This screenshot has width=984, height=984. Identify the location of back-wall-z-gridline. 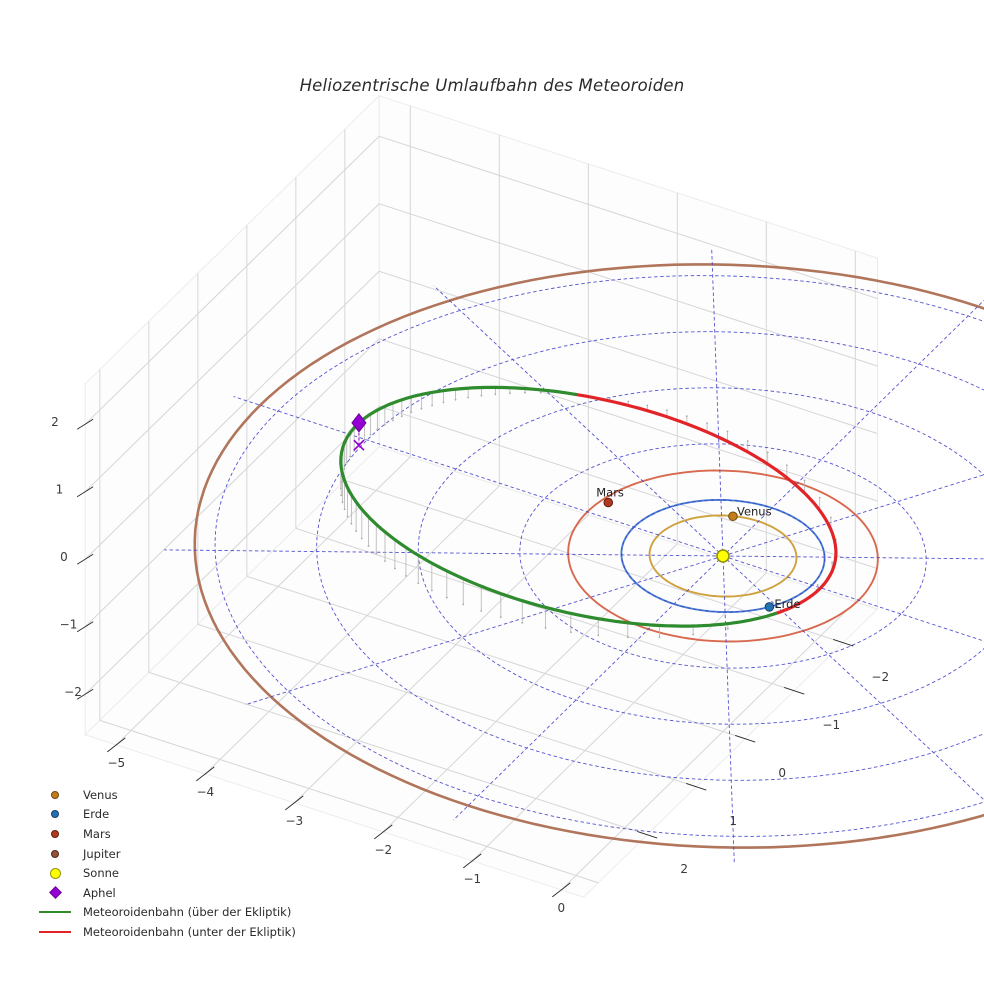
(628, 487).